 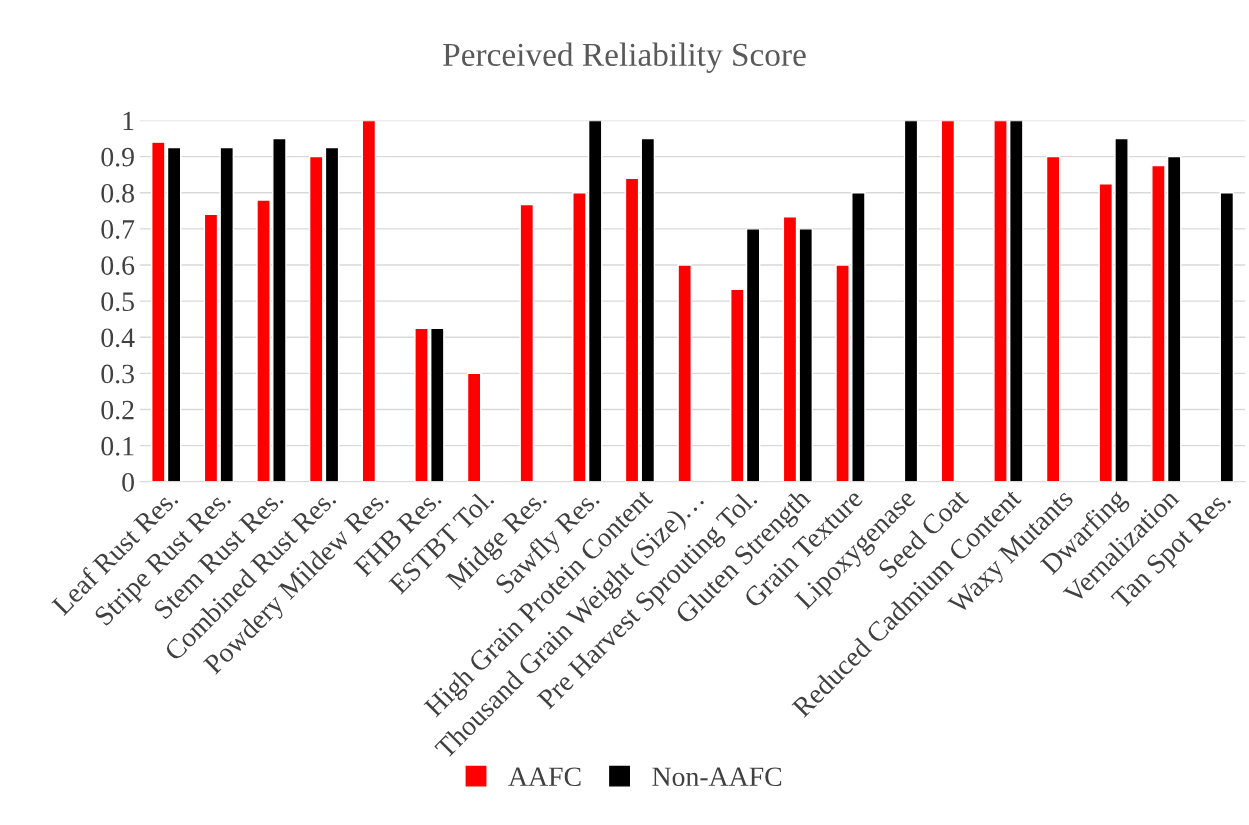 What do you see at coordinates (118, 229) in the screenshot?
I see `y-tick-label: 0.7` at bounding box center [118, 229].